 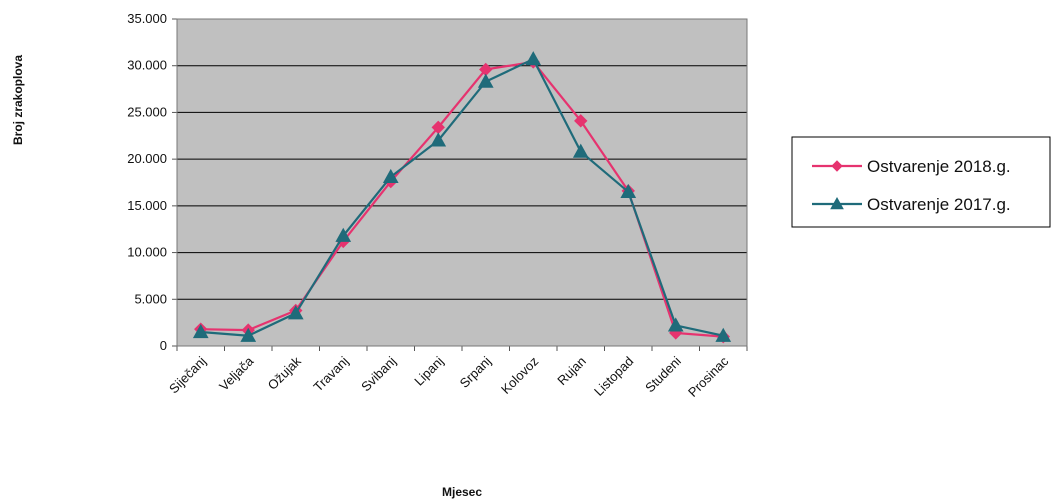 What do you see at coordinates (475, 371) in the screenshot?
I see `x-tick-label: Srpanj` at bounding box center [475, 371].